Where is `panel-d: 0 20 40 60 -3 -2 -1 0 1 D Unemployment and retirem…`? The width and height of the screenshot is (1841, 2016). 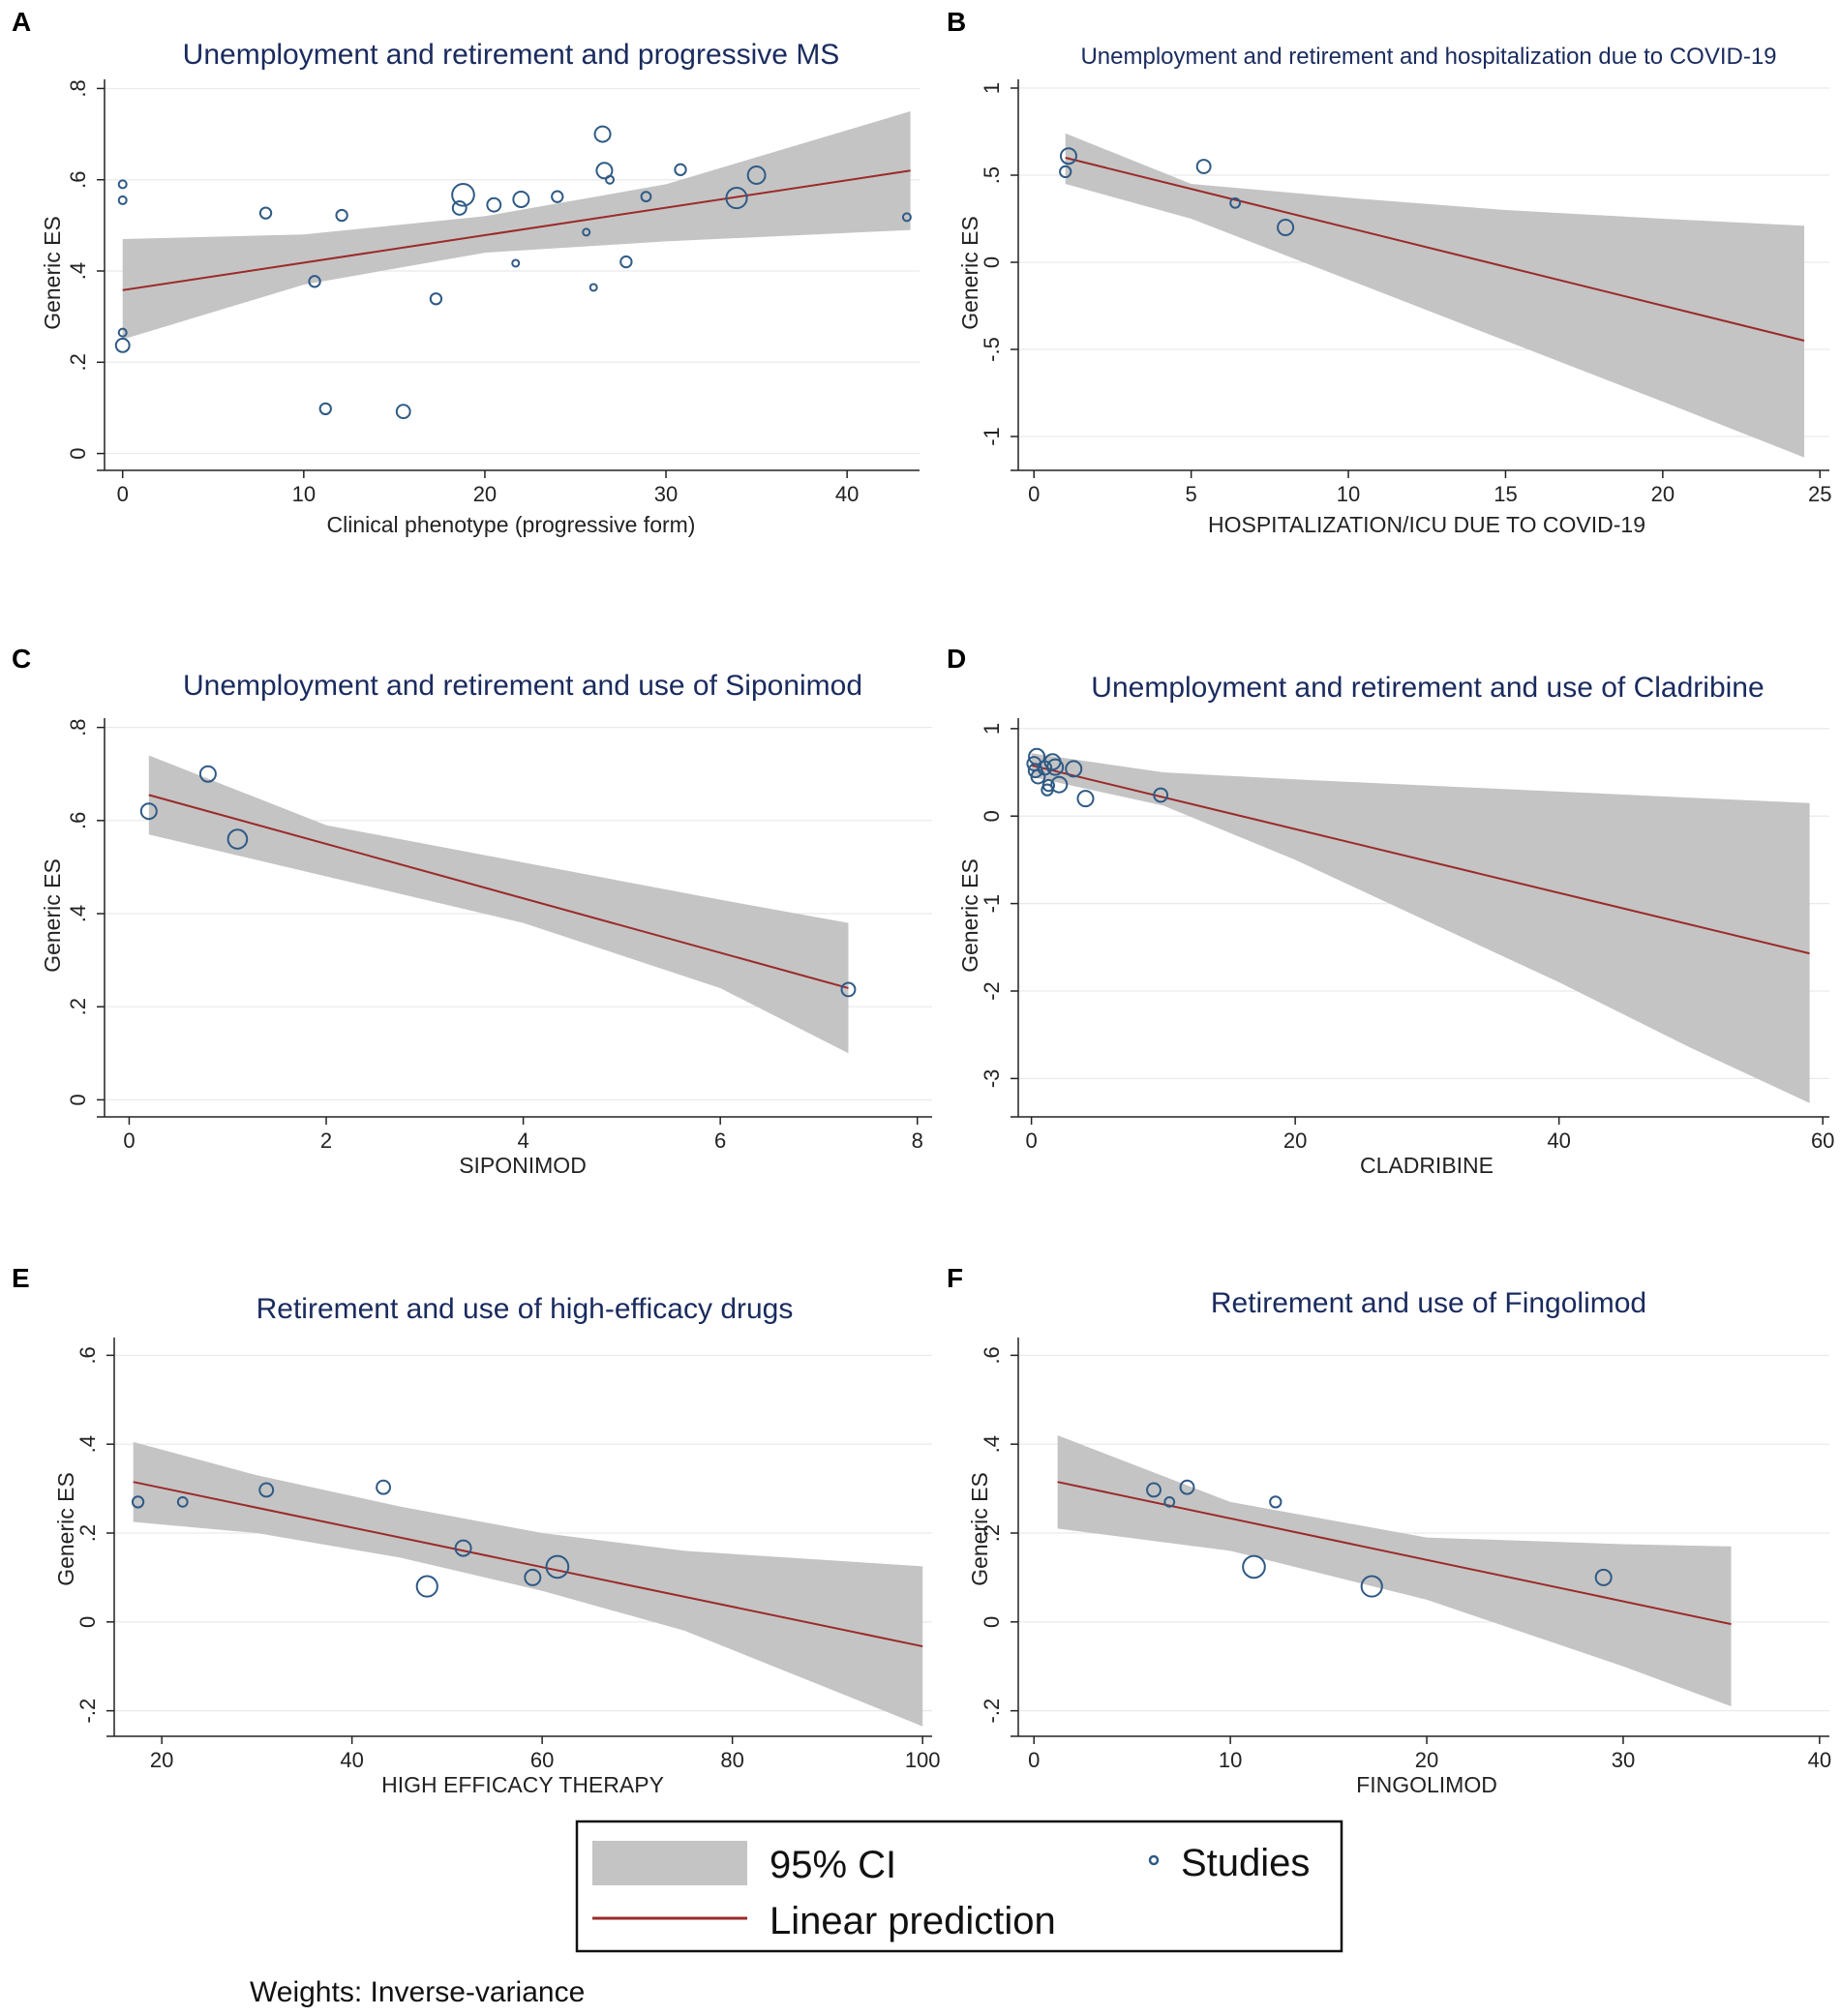
panel-d: 0 20 40 60 -3 -2 -1 0 1 D Unemployment and retirem… is located at coordinates (1390, 911).